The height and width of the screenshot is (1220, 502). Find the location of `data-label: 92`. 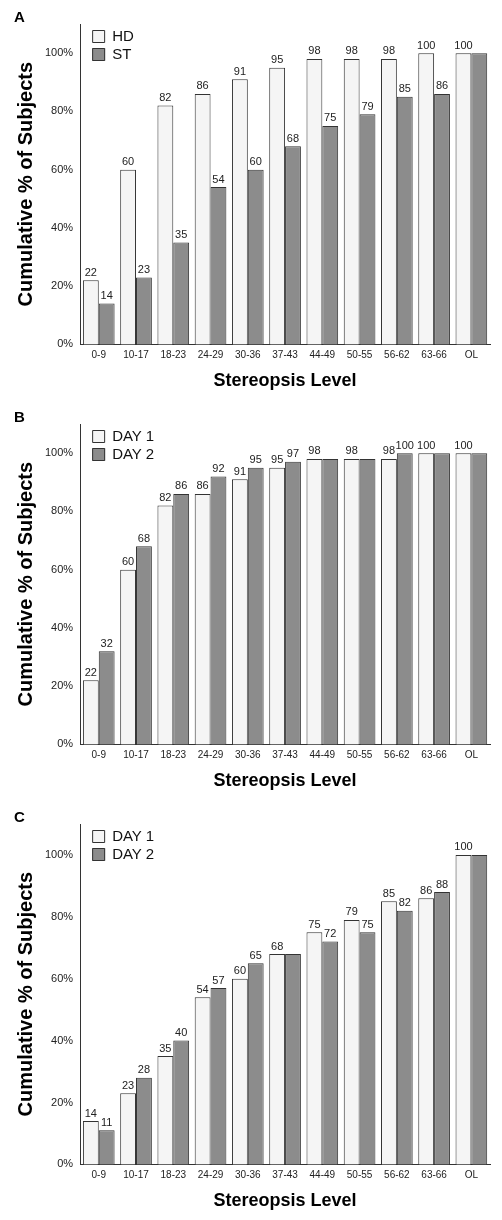

data-label: 92 is located at coordinates (218, 467).